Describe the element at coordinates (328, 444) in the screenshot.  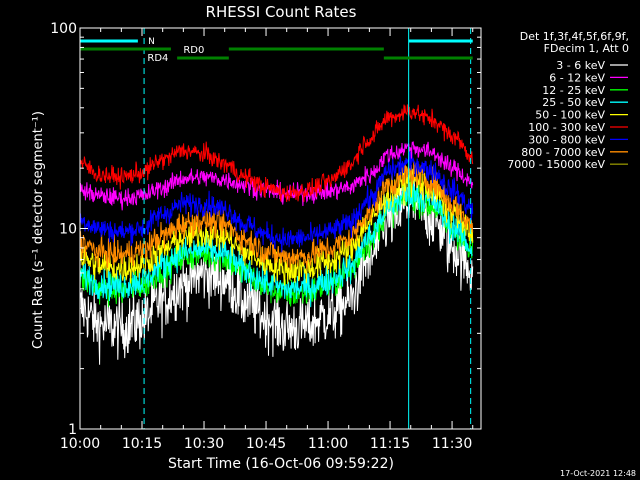
I see `x-tick-label: 11:00` at that location.